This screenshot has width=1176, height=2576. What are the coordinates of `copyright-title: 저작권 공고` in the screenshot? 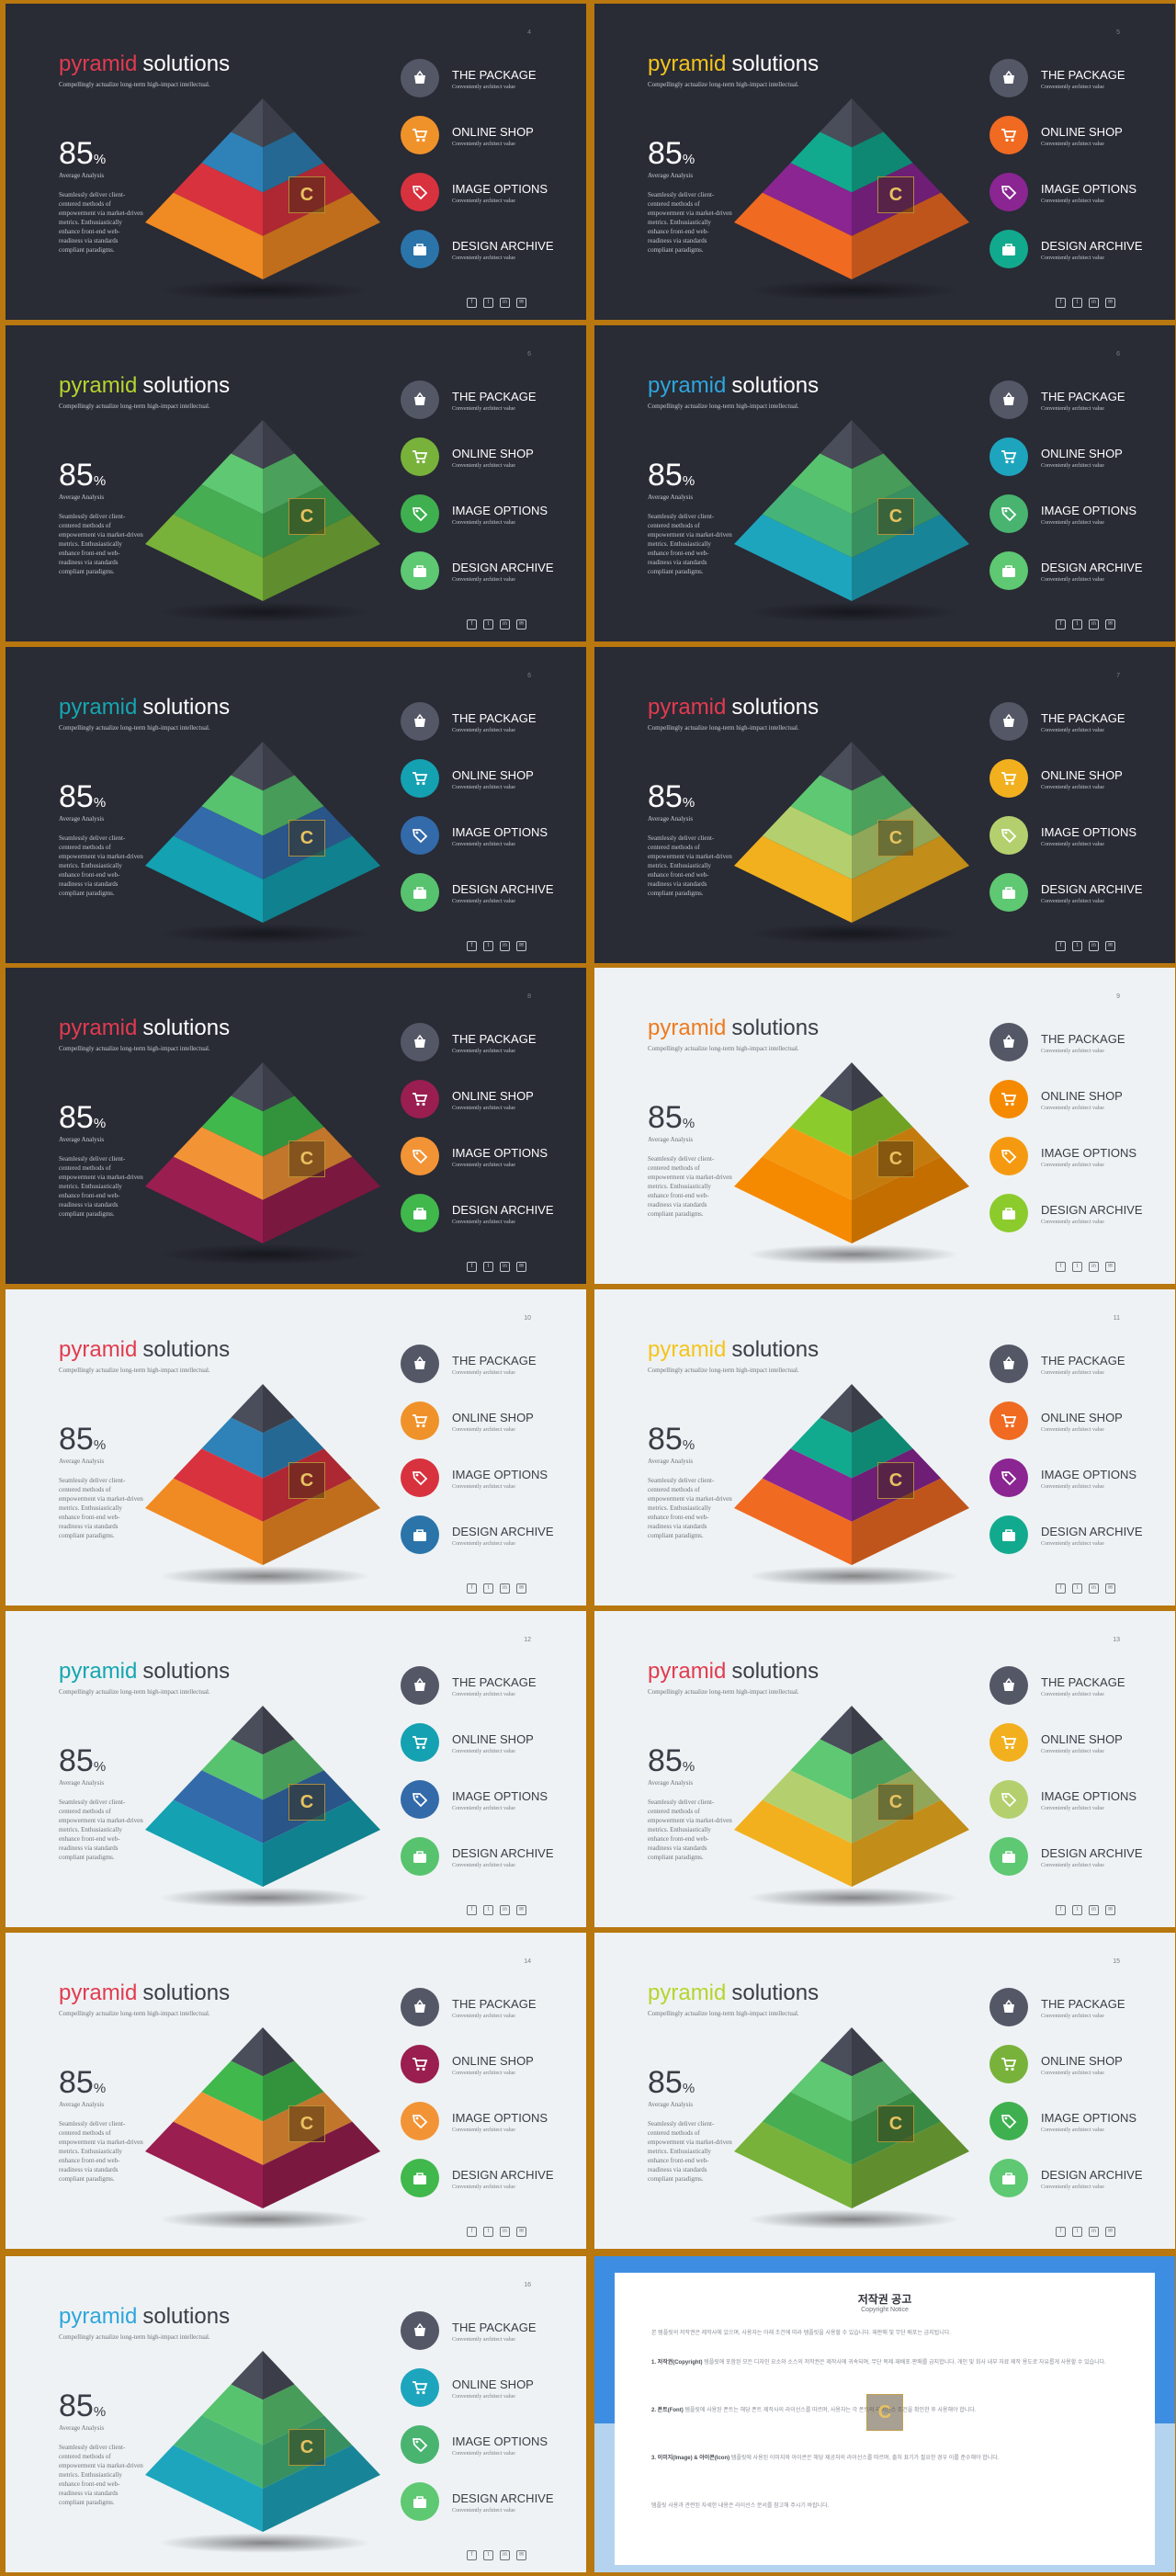 It's located at (884, 2300).